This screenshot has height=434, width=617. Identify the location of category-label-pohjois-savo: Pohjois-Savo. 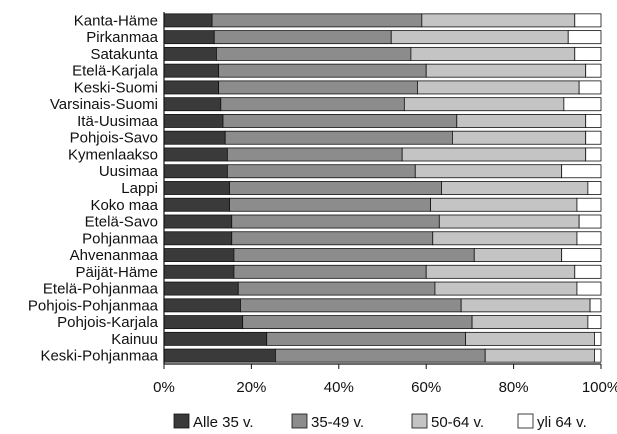
(114, 138).